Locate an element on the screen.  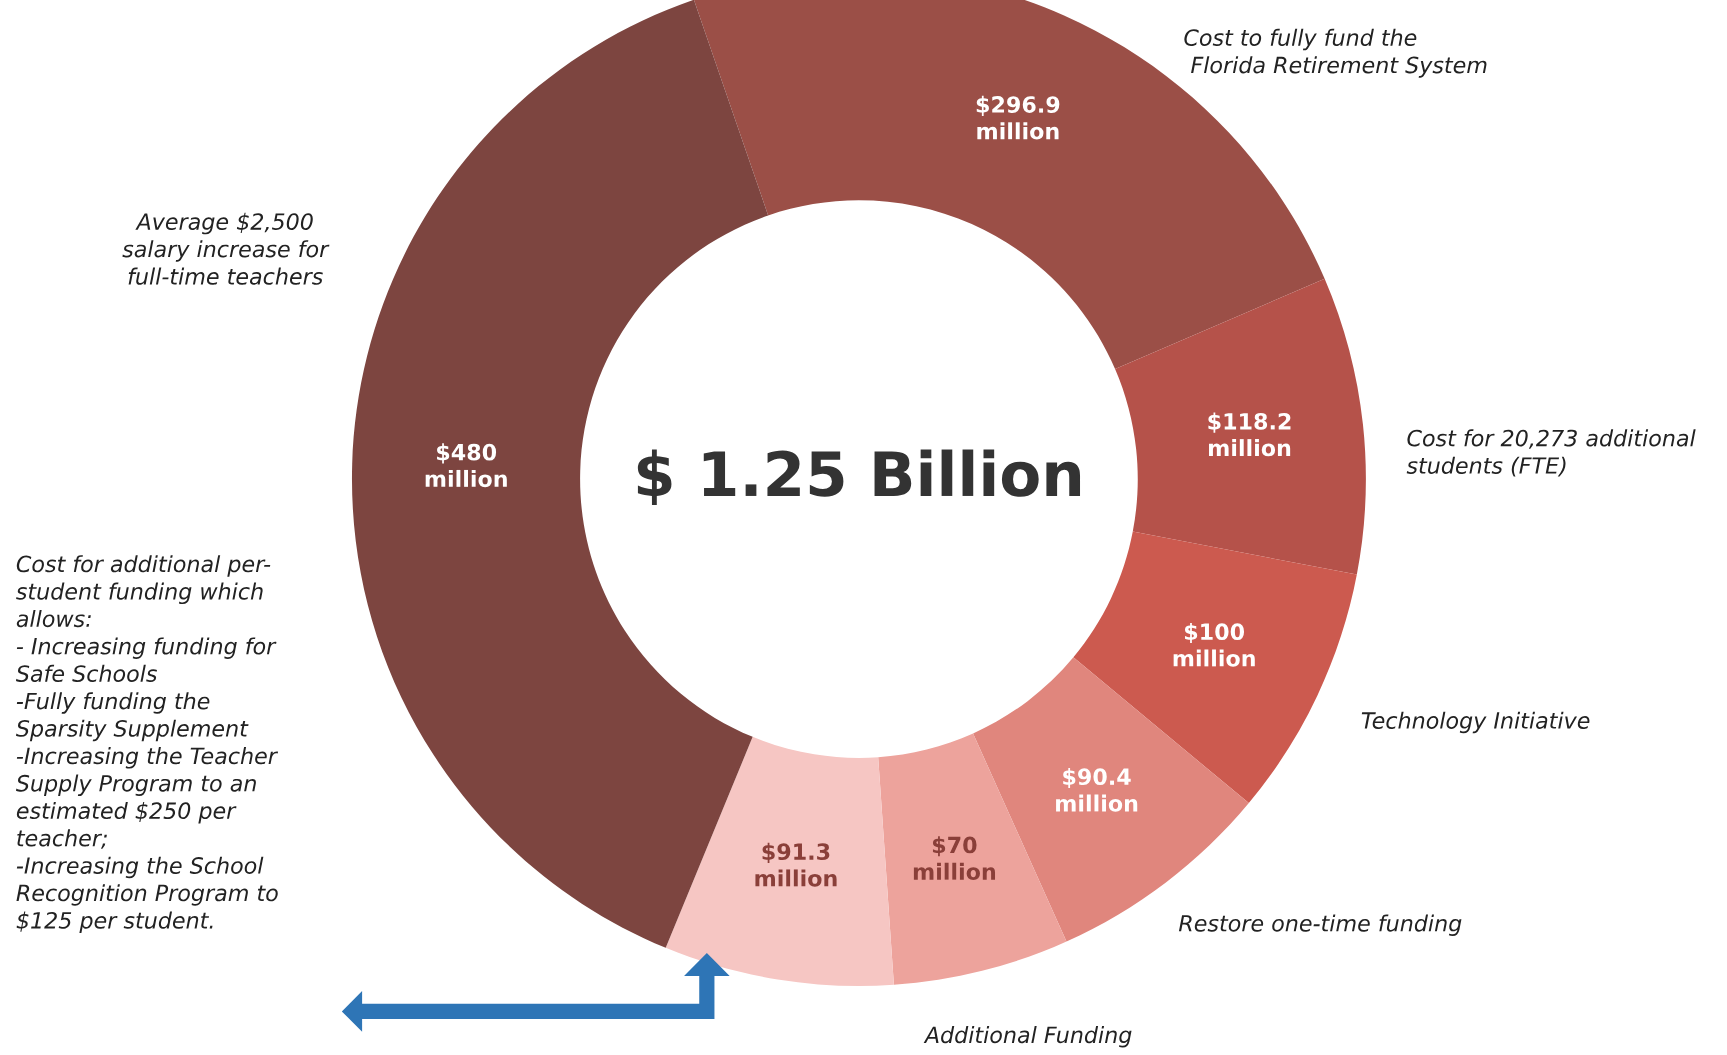
slice-label: Technology Initiative is located at coordinates (1475, 722).